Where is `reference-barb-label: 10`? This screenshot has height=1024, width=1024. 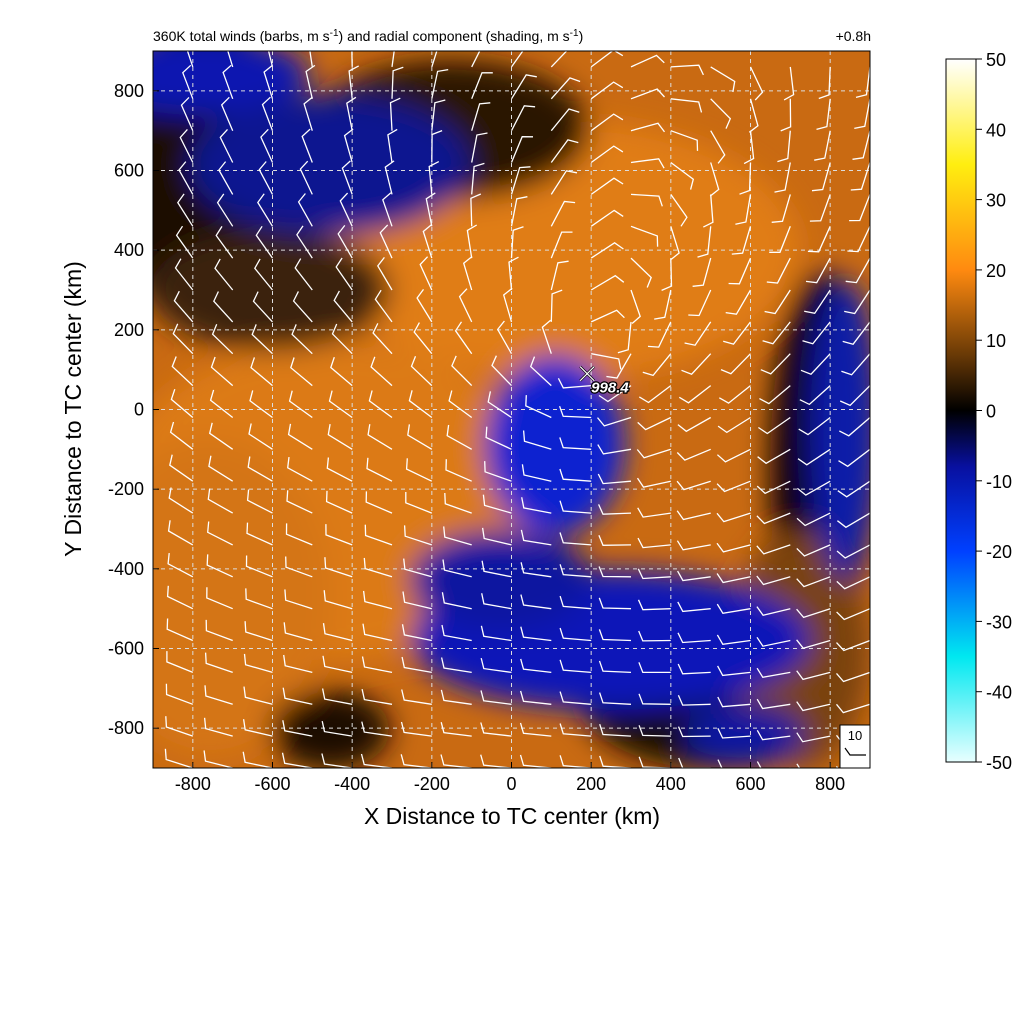 reference-barb-label: 10 is located at coordinates (855, 735).